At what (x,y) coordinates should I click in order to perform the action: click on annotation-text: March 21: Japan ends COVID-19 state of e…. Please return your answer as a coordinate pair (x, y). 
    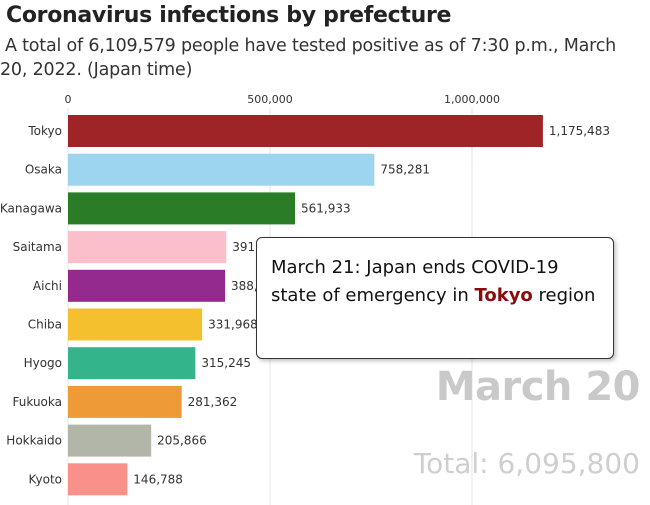
    Looking at the image, I should click on (415, 281).